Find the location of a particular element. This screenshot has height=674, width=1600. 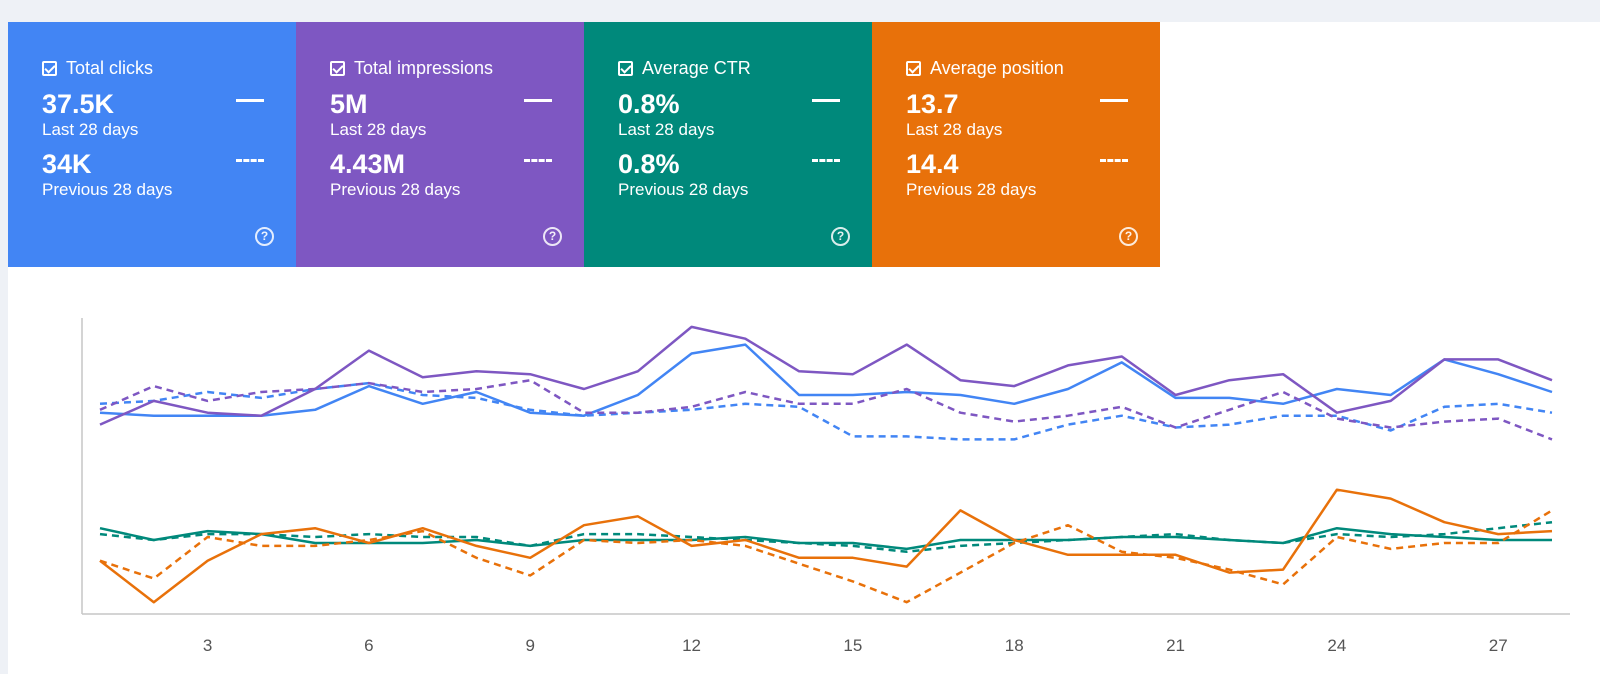

x-tick-labels: 3 6 9 12 15 18 21 24 27 is located at coordinates (855, 645).